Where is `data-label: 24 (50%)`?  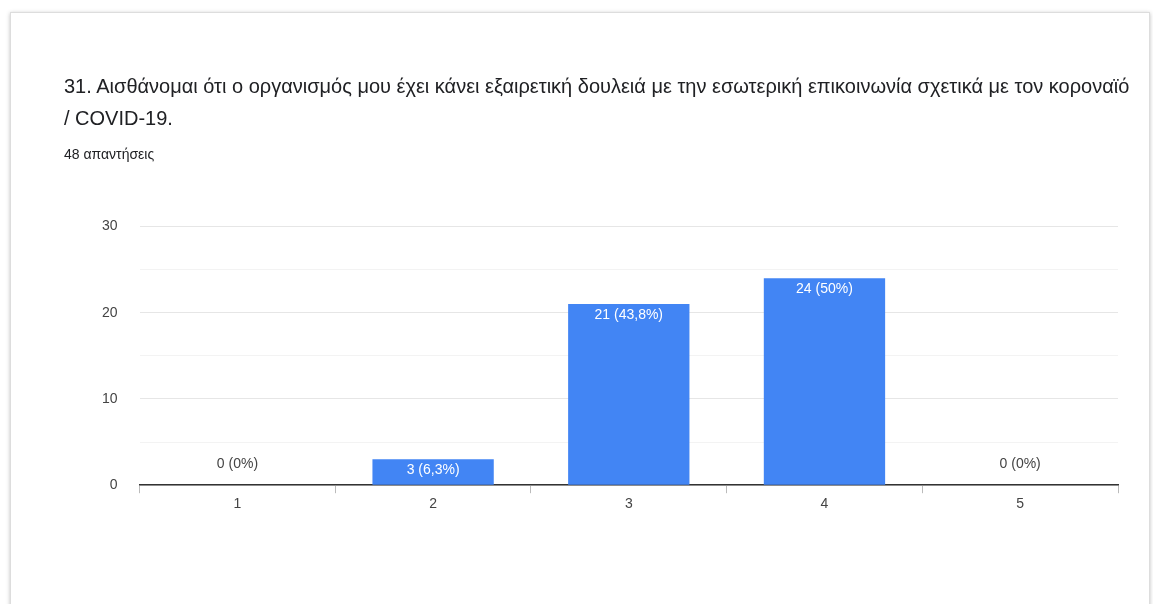 data-label: 24 (50%) is located at coordinates (824, 288).